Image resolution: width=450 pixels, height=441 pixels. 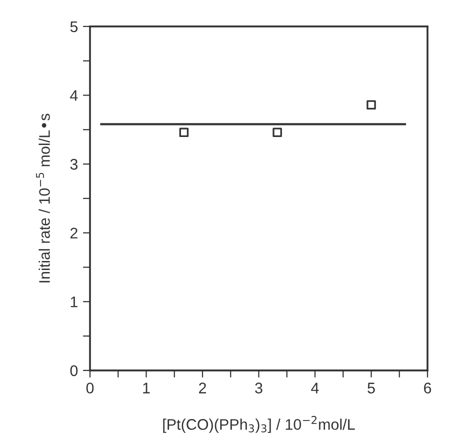 I want to click on y-tick-label: 5, so click(x=74, y=26).